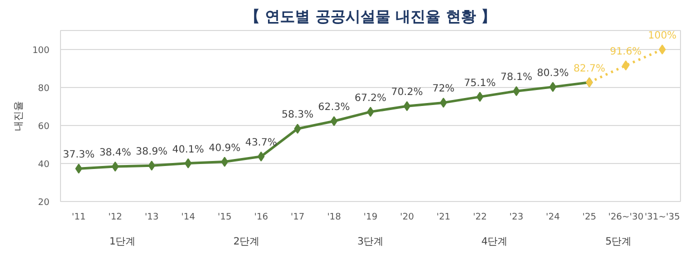 This screenshot has height=263, width=700. Describe the element at coordinates (479, 217) in the screenshot. I see `x-tick-label: '22` at that location.